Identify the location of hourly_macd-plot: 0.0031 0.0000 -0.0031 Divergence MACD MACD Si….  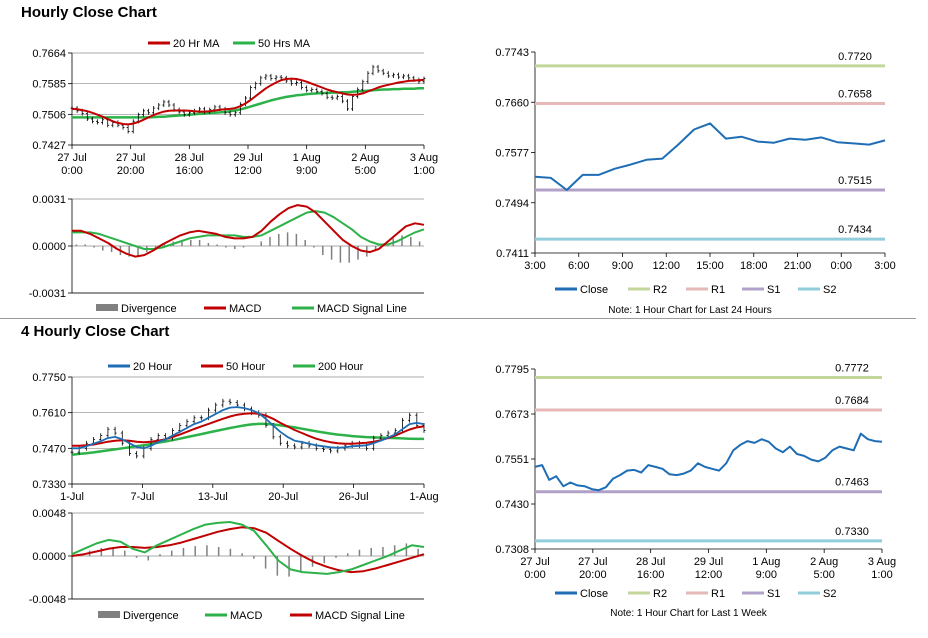
(227, 254).